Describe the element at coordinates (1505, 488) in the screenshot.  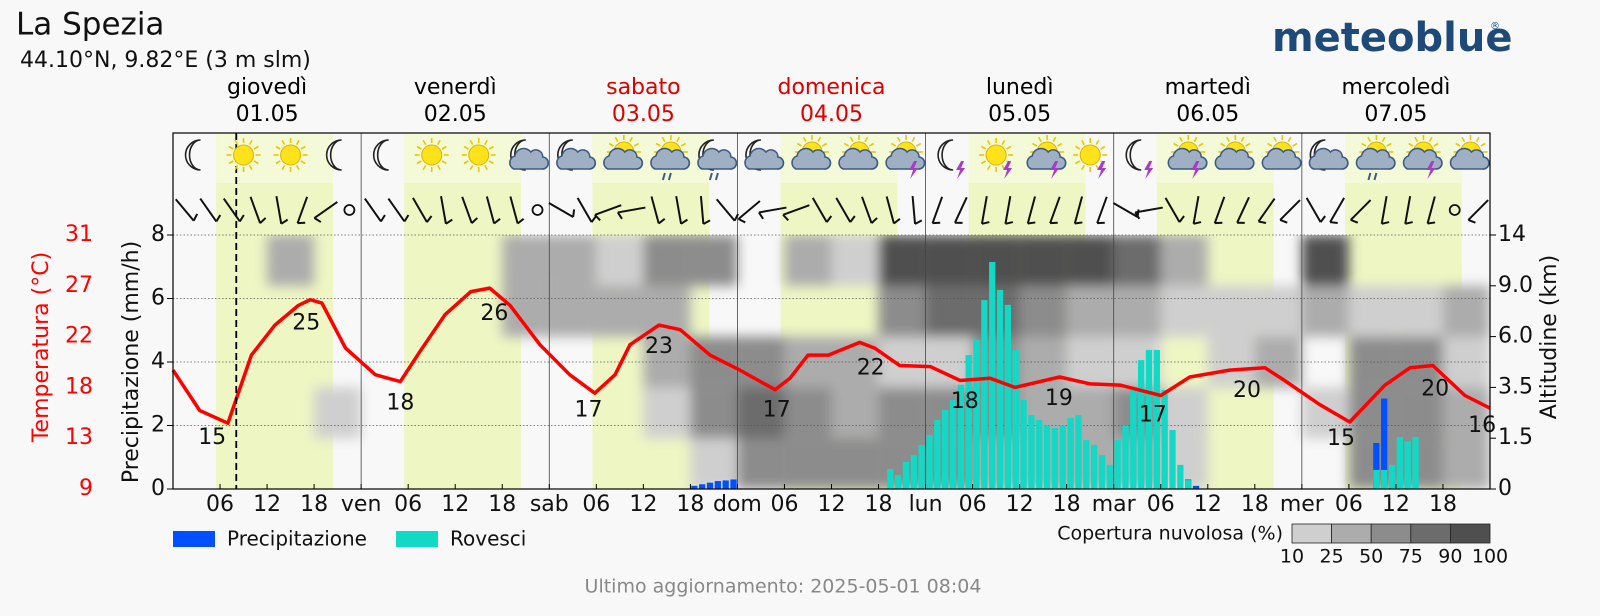
I see `altitude-tick-label: 0` at that location.